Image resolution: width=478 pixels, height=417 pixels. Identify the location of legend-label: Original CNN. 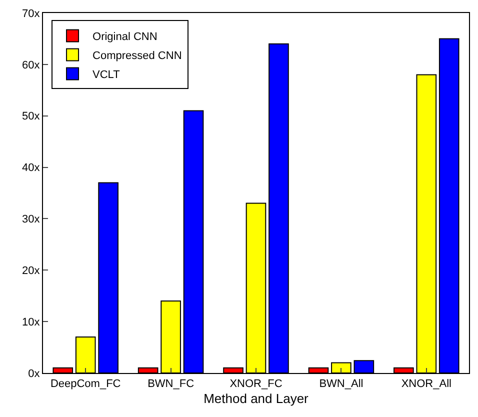
(125, 36).